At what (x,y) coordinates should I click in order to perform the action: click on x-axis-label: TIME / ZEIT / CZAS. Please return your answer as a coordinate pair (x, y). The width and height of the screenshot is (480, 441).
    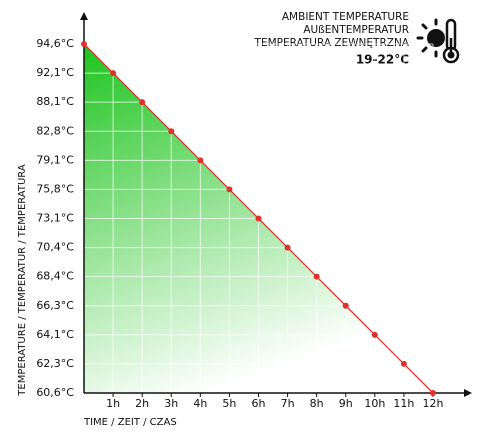
    Looking at the image, I should click on (130, 422).